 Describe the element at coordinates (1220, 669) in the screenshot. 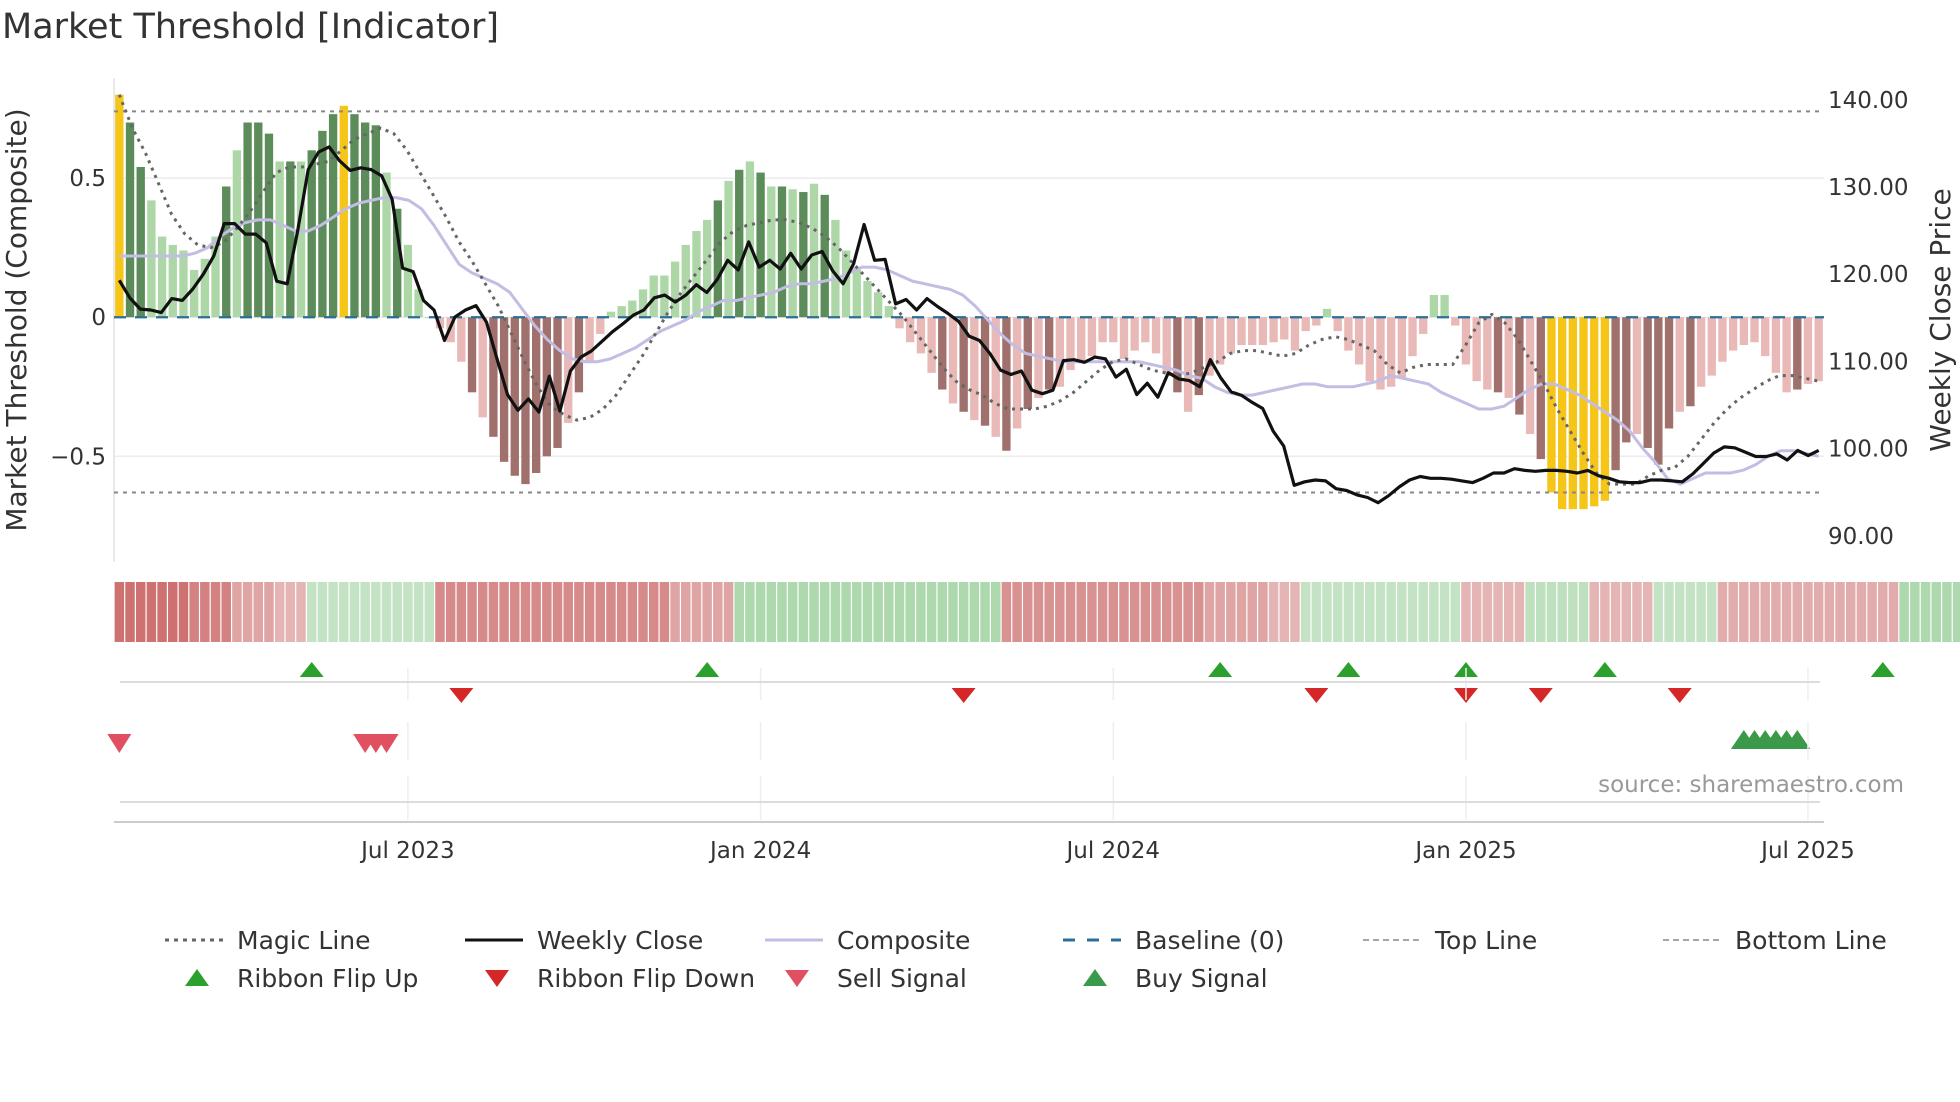

I see `ribbon-flip-up-marker` at that location.